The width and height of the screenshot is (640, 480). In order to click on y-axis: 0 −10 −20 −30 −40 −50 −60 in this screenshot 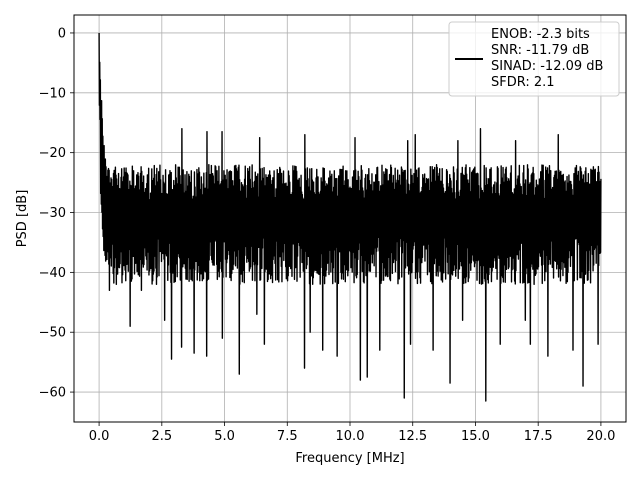, I will do `click(56, 213)`.